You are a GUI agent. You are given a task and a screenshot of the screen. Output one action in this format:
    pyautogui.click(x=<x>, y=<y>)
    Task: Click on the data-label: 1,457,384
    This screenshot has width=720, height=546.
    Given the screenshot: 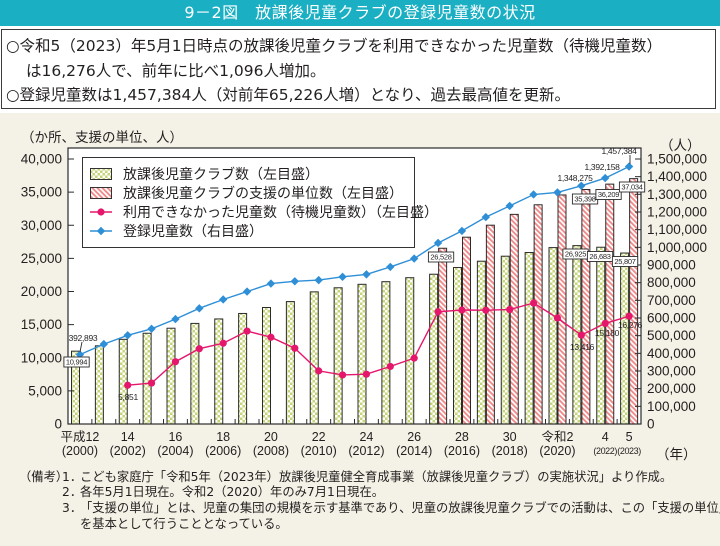 What is the action you would take?
    pyautogui.click(x=619, y=155)
    